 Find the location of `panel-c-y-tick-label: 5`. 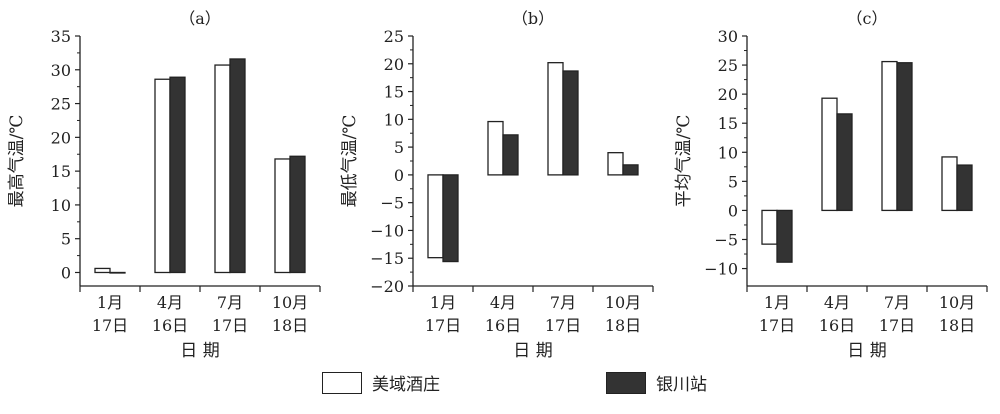

panel-c-y-tick-label: 5 is located at coordinates (733, 181).